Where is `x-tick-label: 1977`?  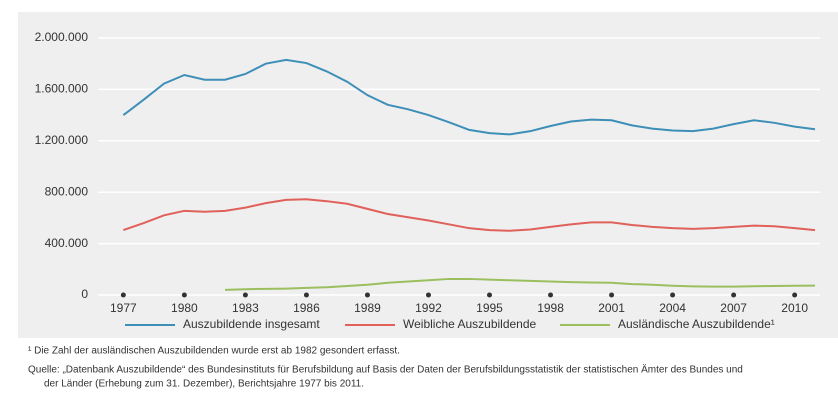 x-tick-label: 1977 is located at coordinates (123, 308).